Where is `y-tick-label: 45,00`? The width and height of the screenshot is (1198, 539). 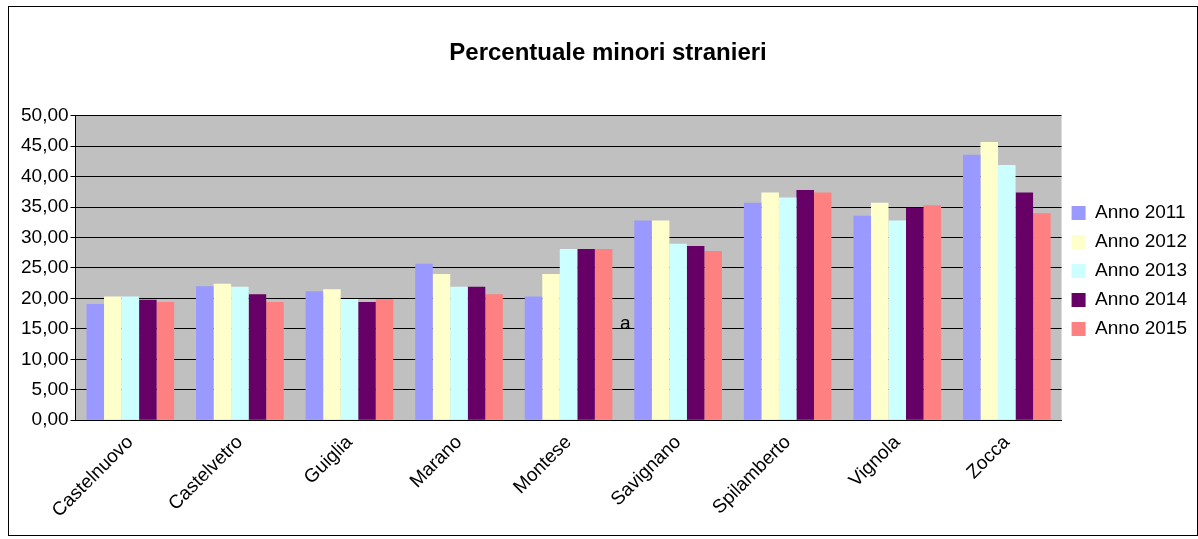
y-tick-label: 45,00 is located at coordinates (45, 145).